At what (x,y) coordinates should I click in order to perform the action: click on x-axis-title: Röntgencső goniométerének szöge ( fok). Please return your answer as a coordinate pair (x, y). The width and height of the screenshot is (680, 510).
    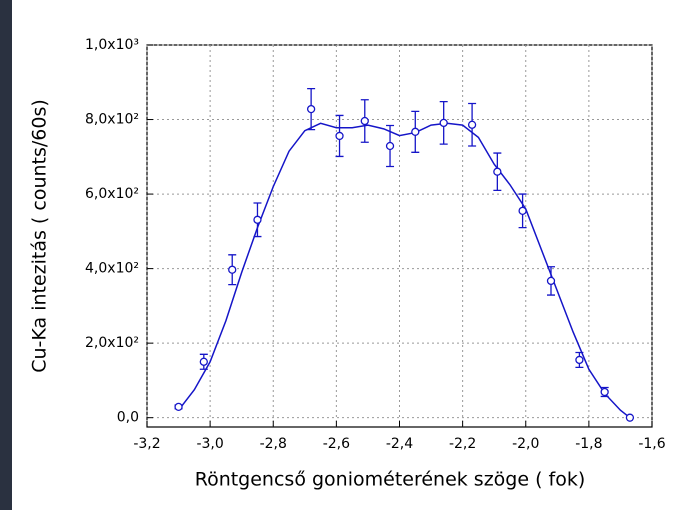
    Looking at the image, I should click on (390, 480).